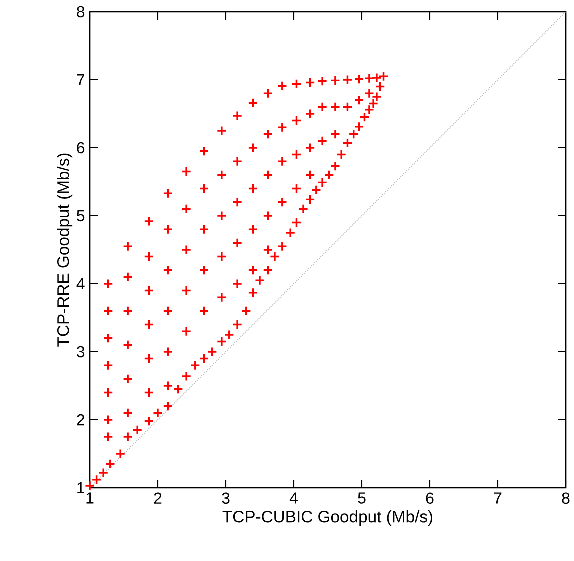 This screenshot has height=561, width=574. What do you see at coordinates (90, 498) in the screenshot?
I see `x-tick-label: 1` at bounding box center [90, 498].